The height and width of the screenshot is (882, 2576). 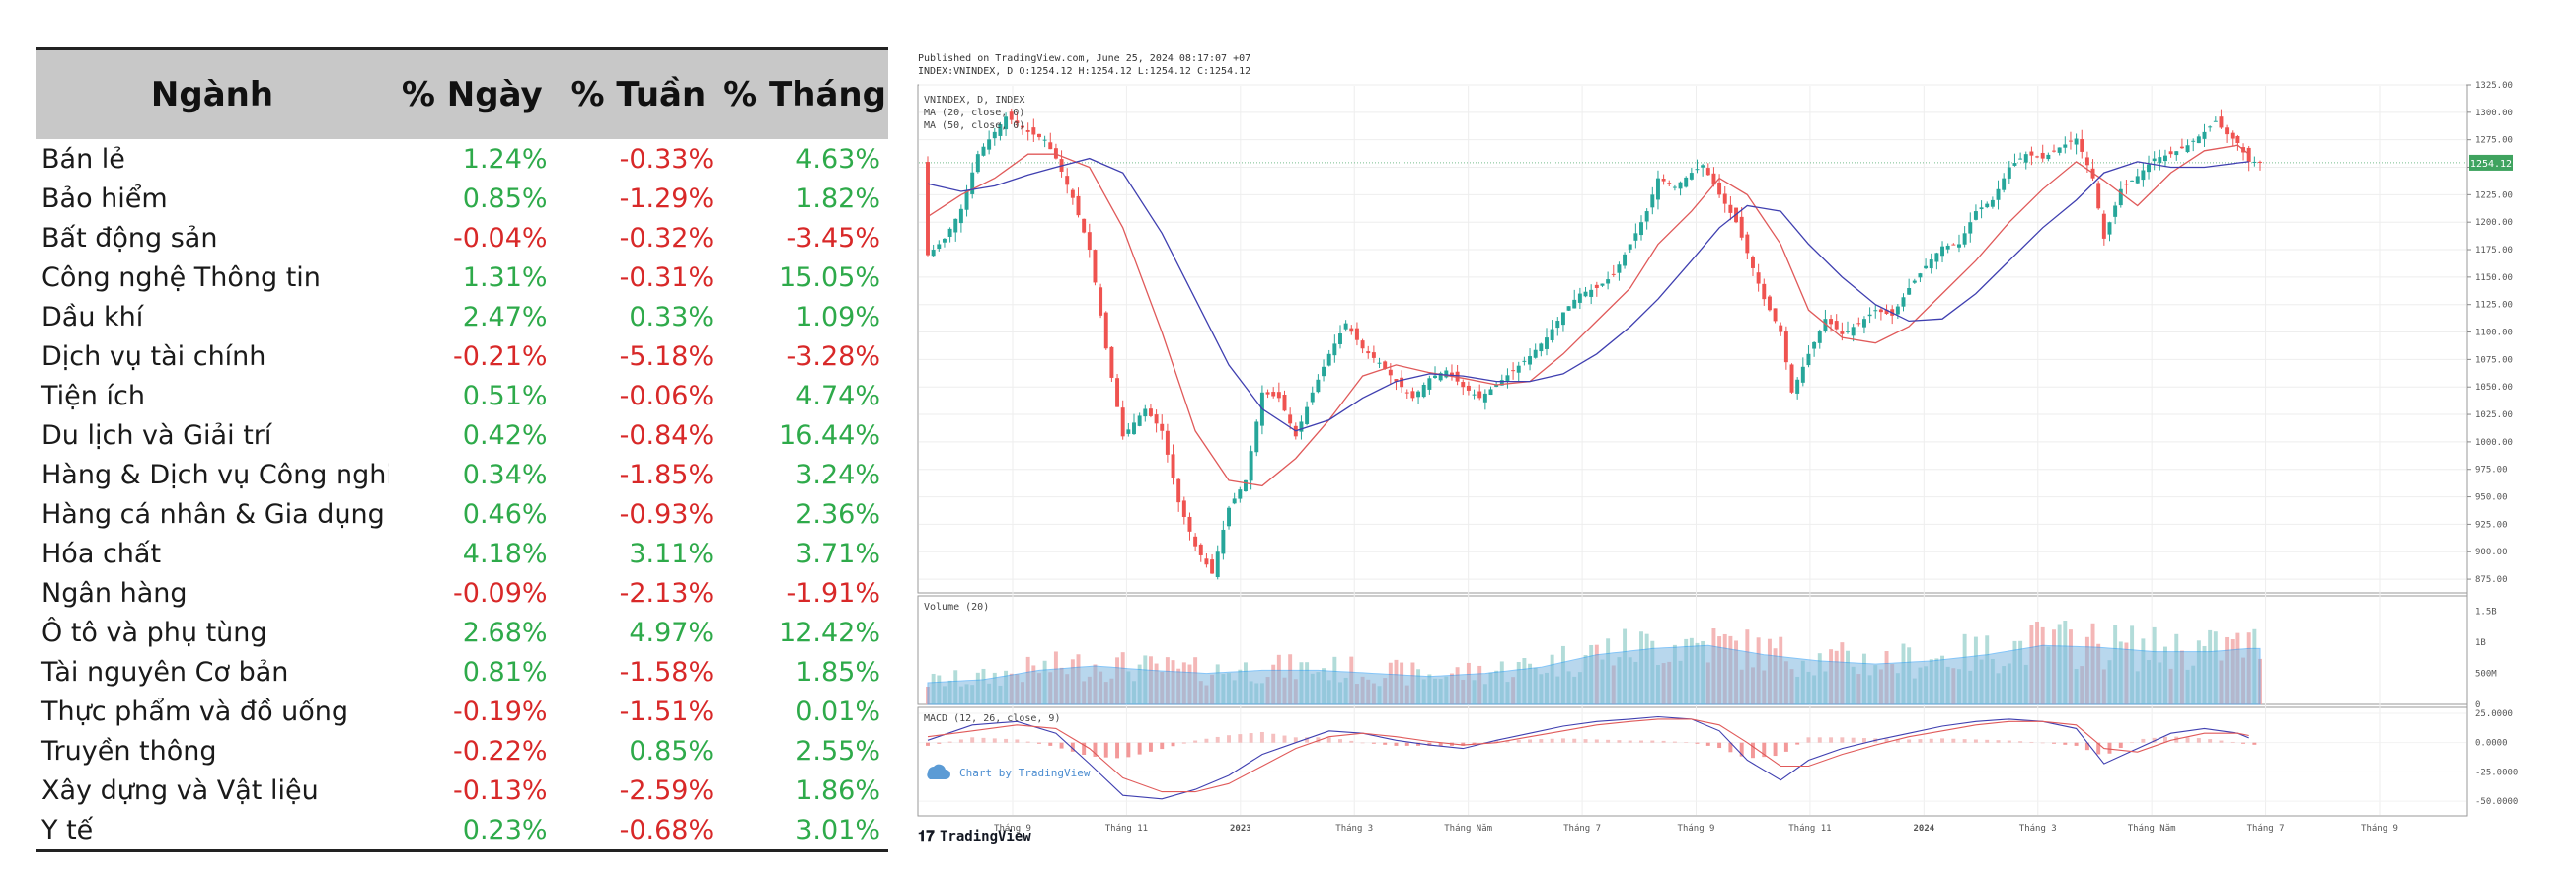 What do you see at coordinates (926, 836) in the screenshot?
I see `tv-mark-icon: 𝟏𝟕` at bounding box center [926, 836].